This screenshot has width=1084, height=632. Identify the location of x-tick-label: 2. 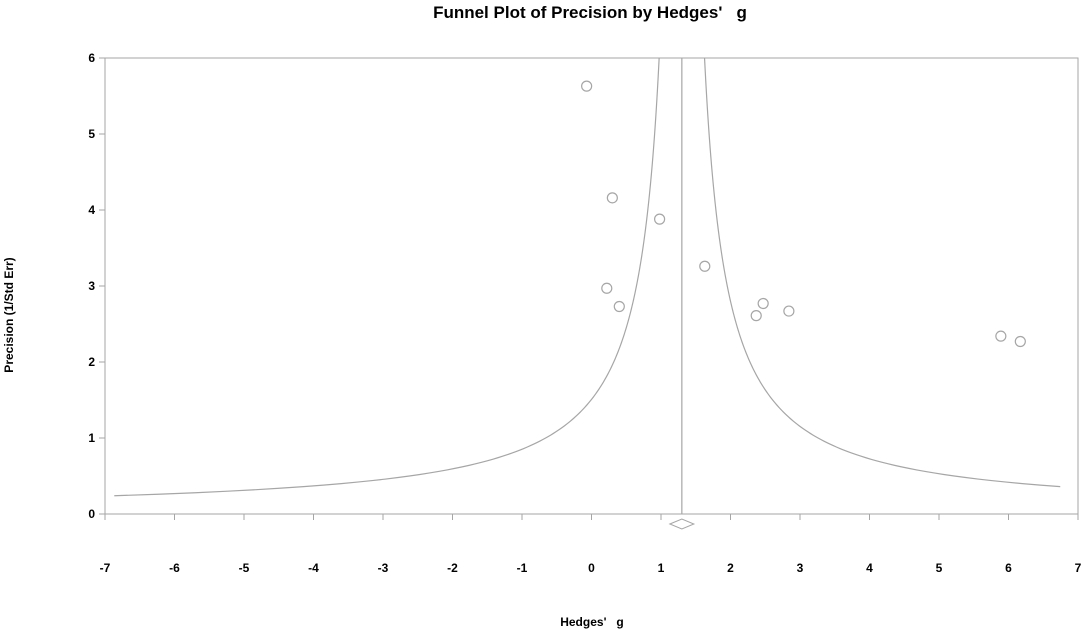
(730, 568).